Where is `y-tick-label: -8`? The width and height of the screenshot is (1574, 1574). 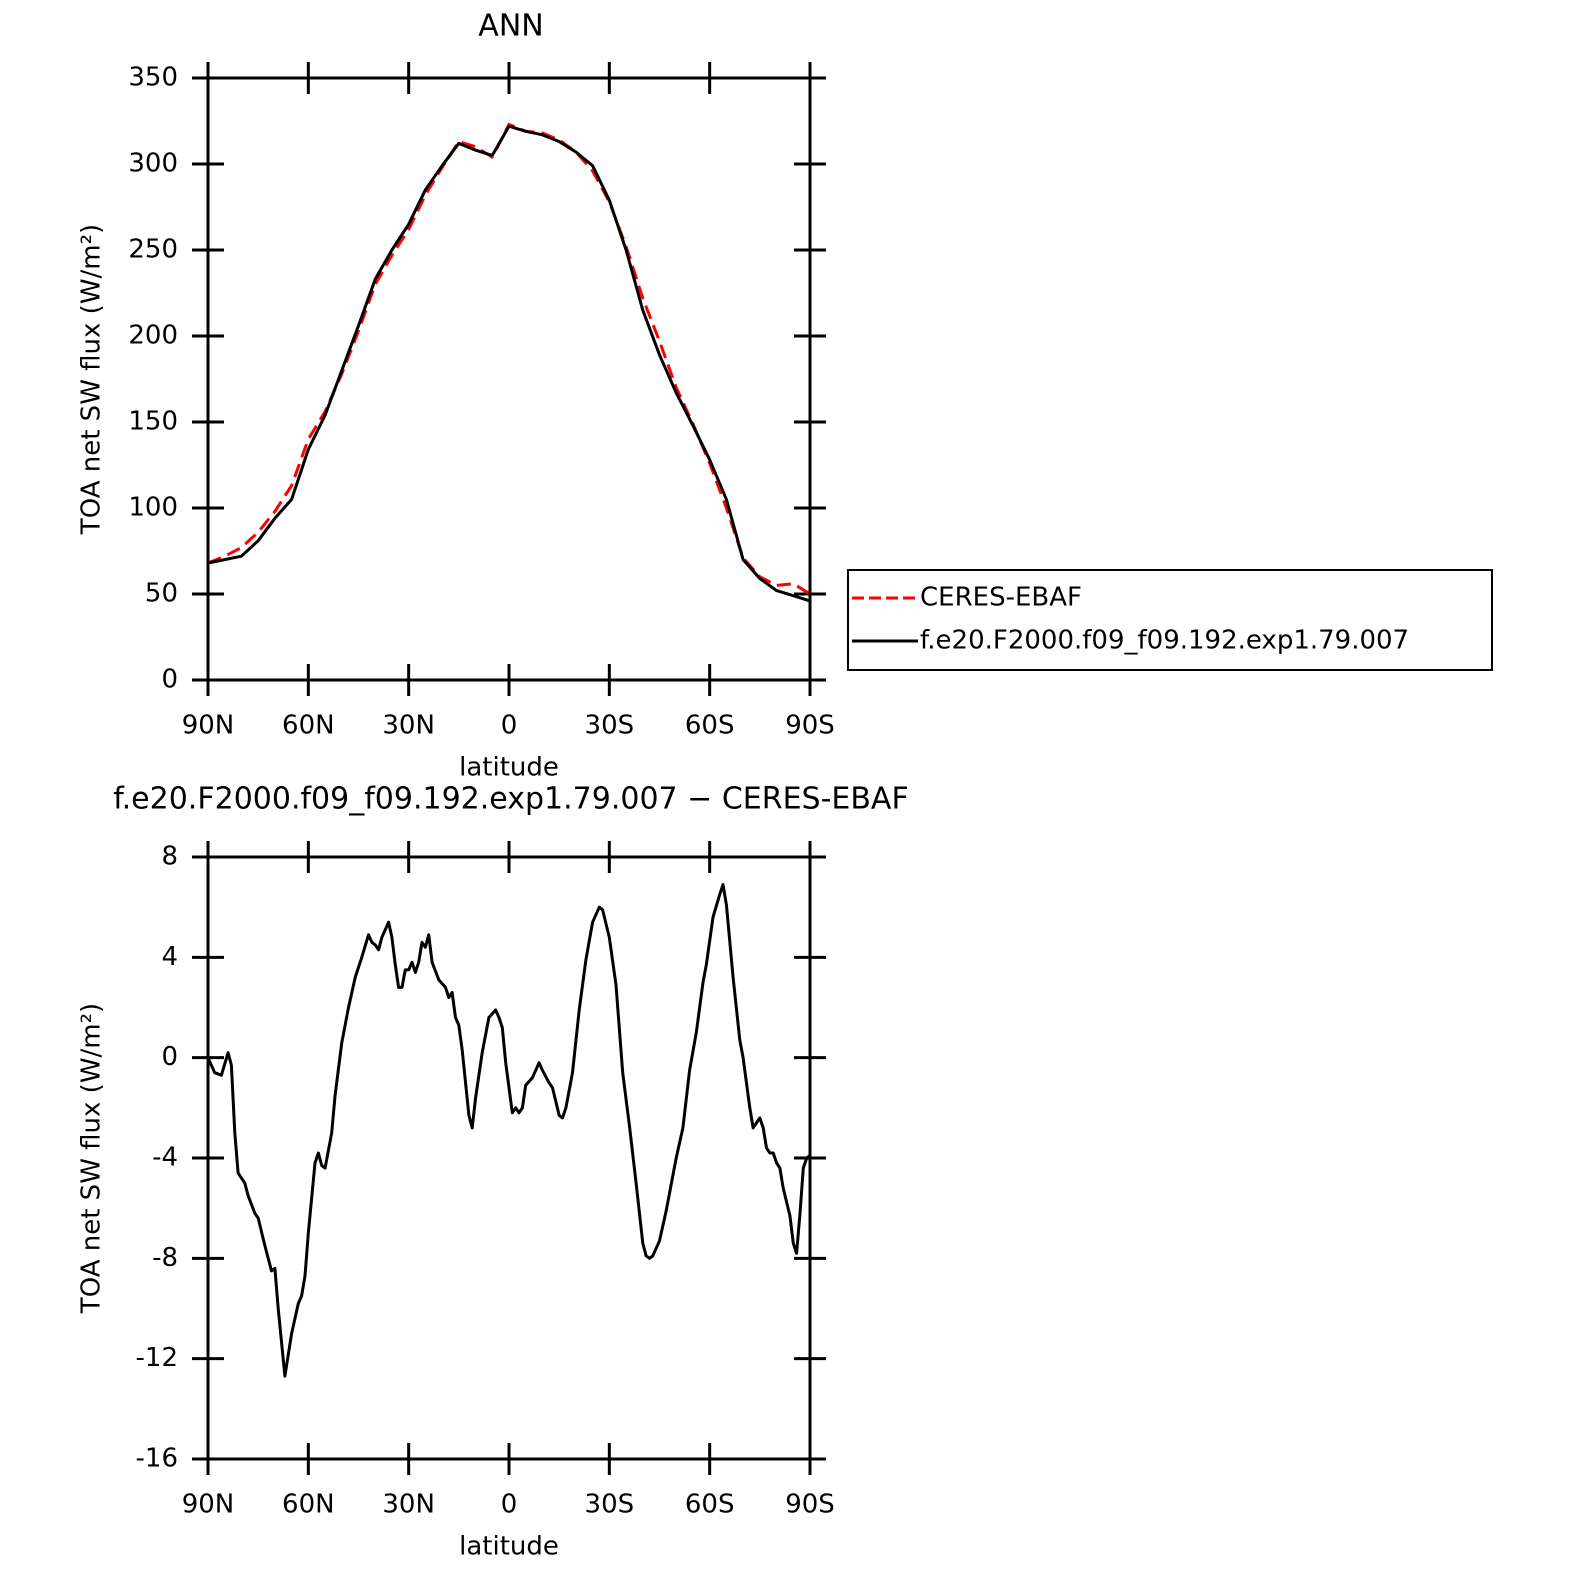
y-tick-label: -8 is located at coordinates (165, 1258).